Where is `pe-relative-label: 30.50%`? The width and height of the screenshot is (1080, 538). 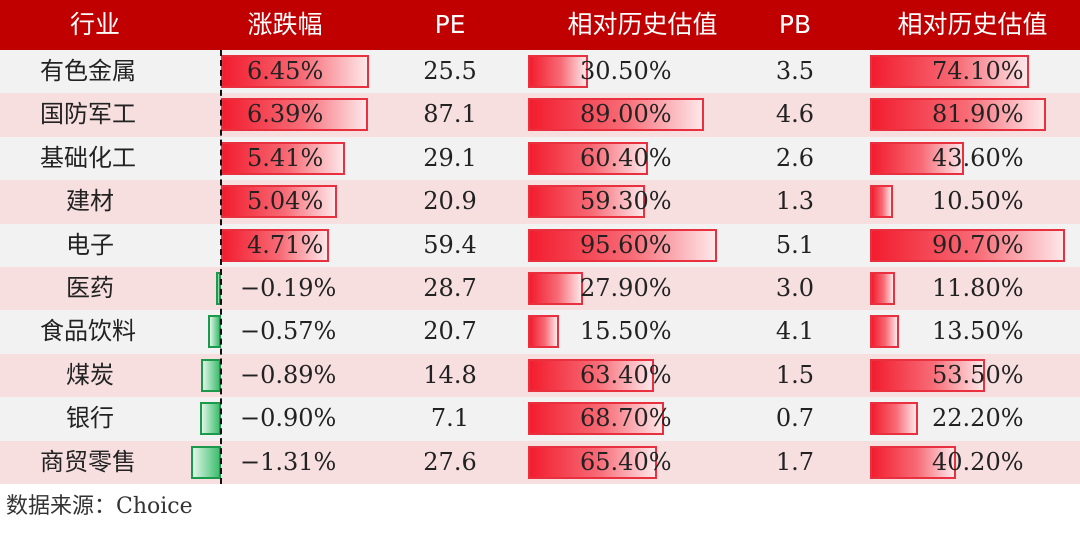 pe-relative-label: 30.50% is located at coordinates (626, 71).